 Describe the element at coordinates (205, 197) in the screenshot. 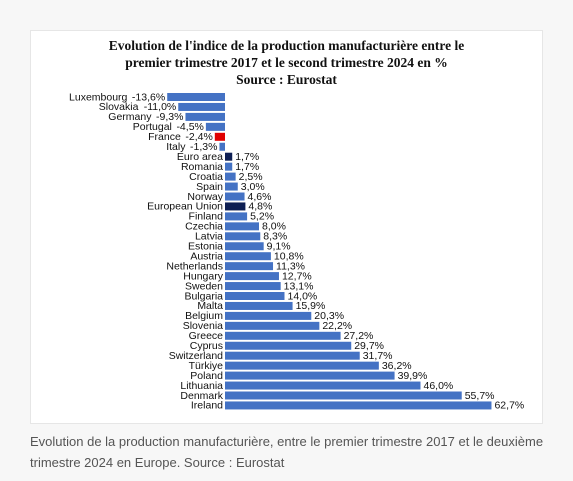

I see `category-label-norway: Norway` at that location.